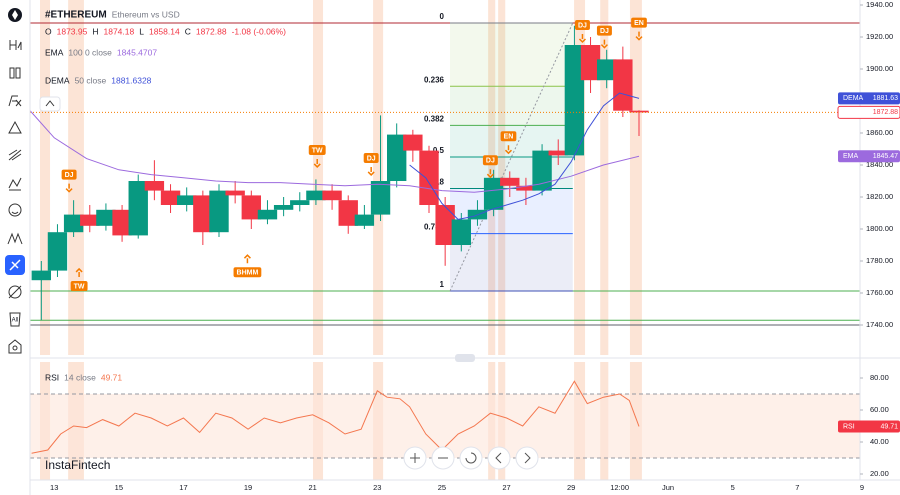  I want to click on y-tick-label: 60.00, so click(879, 409).